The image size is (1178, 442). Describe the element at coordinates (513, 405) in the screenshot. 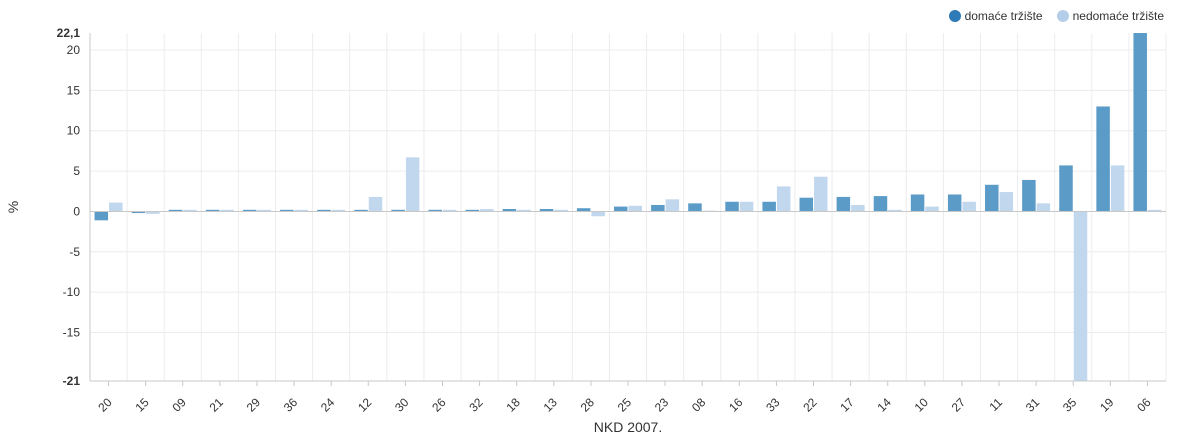

I see `x-tick-label: 18` at that location.